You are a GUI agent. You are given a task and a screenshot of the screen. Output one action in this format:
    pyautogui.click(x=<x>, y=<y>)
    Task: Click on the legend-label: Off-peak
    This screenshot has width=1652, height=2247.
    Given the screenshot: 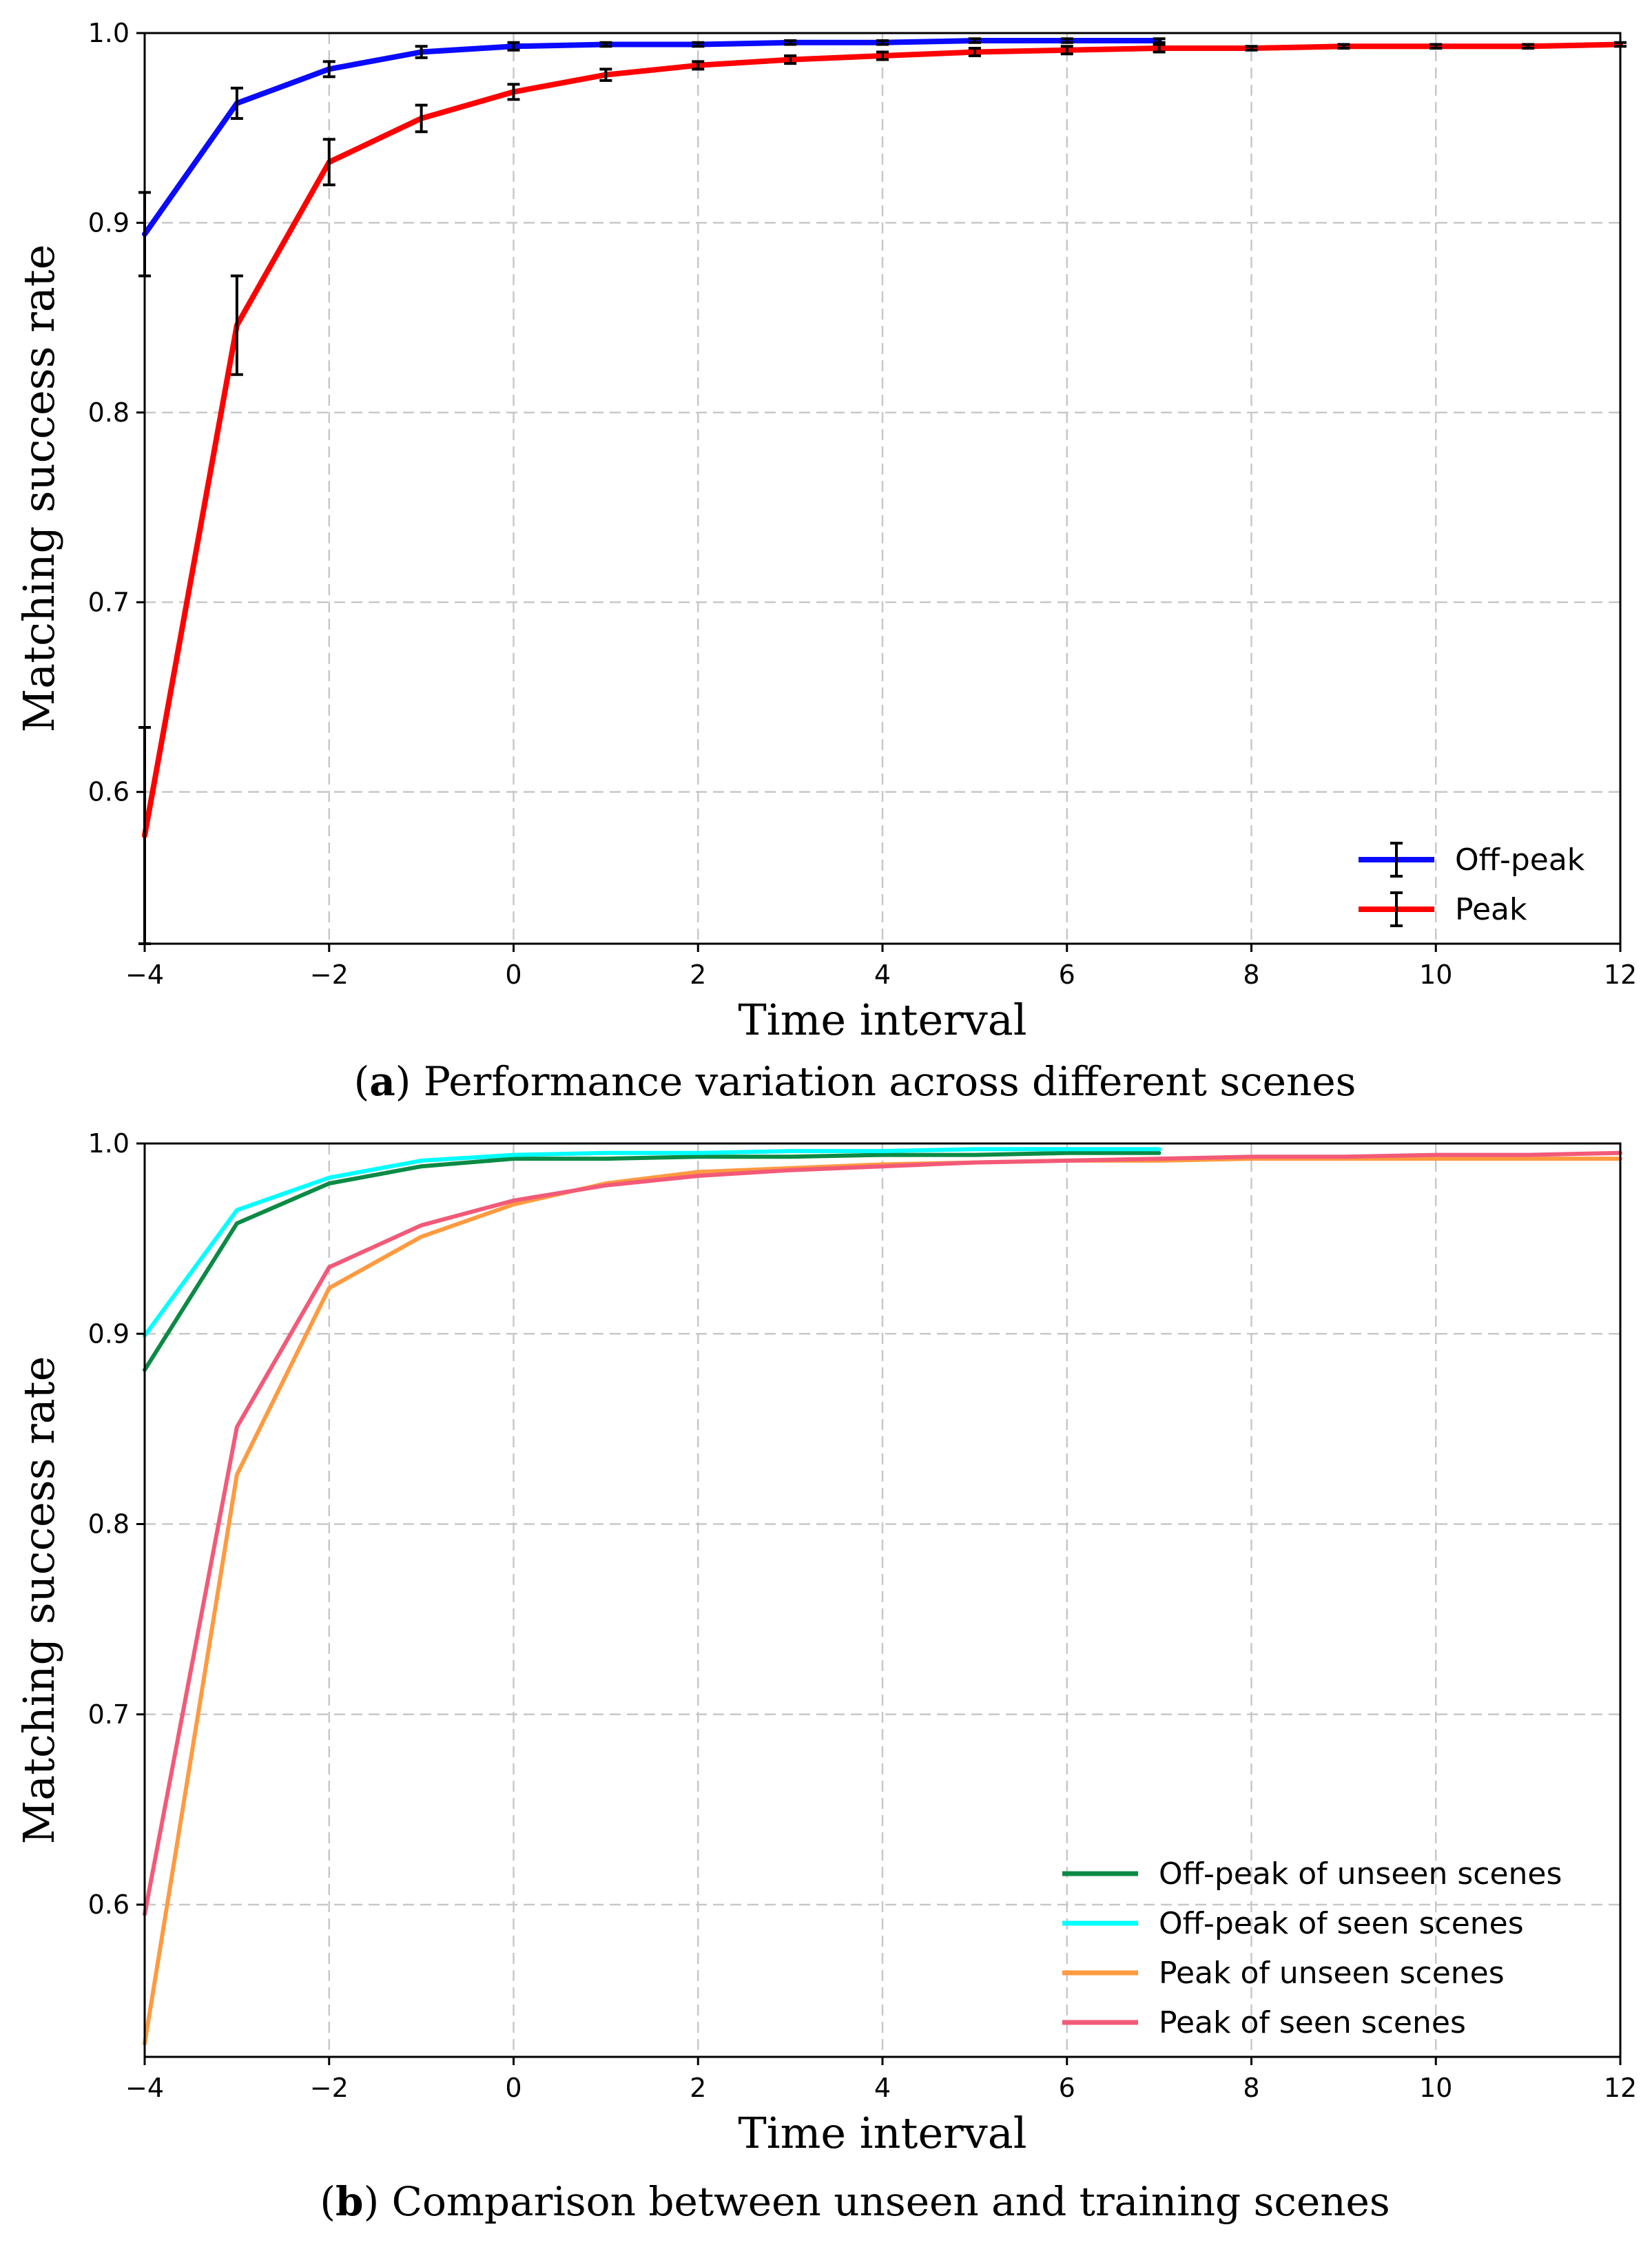 What is the action you would take?
    pyautogui.click(x=1520, y=860)
    